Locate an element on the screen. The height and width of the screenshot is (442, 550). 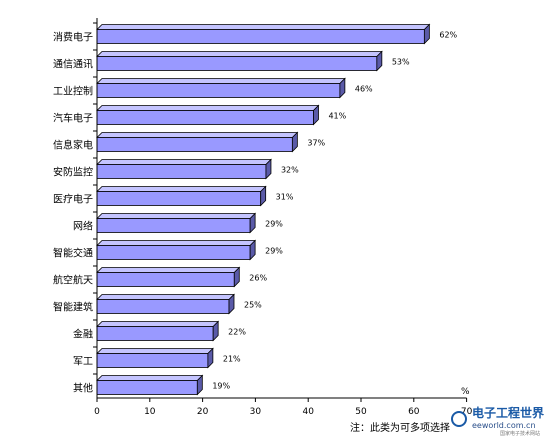
x-tick-label: 20 is located at coordinates (203, 412).